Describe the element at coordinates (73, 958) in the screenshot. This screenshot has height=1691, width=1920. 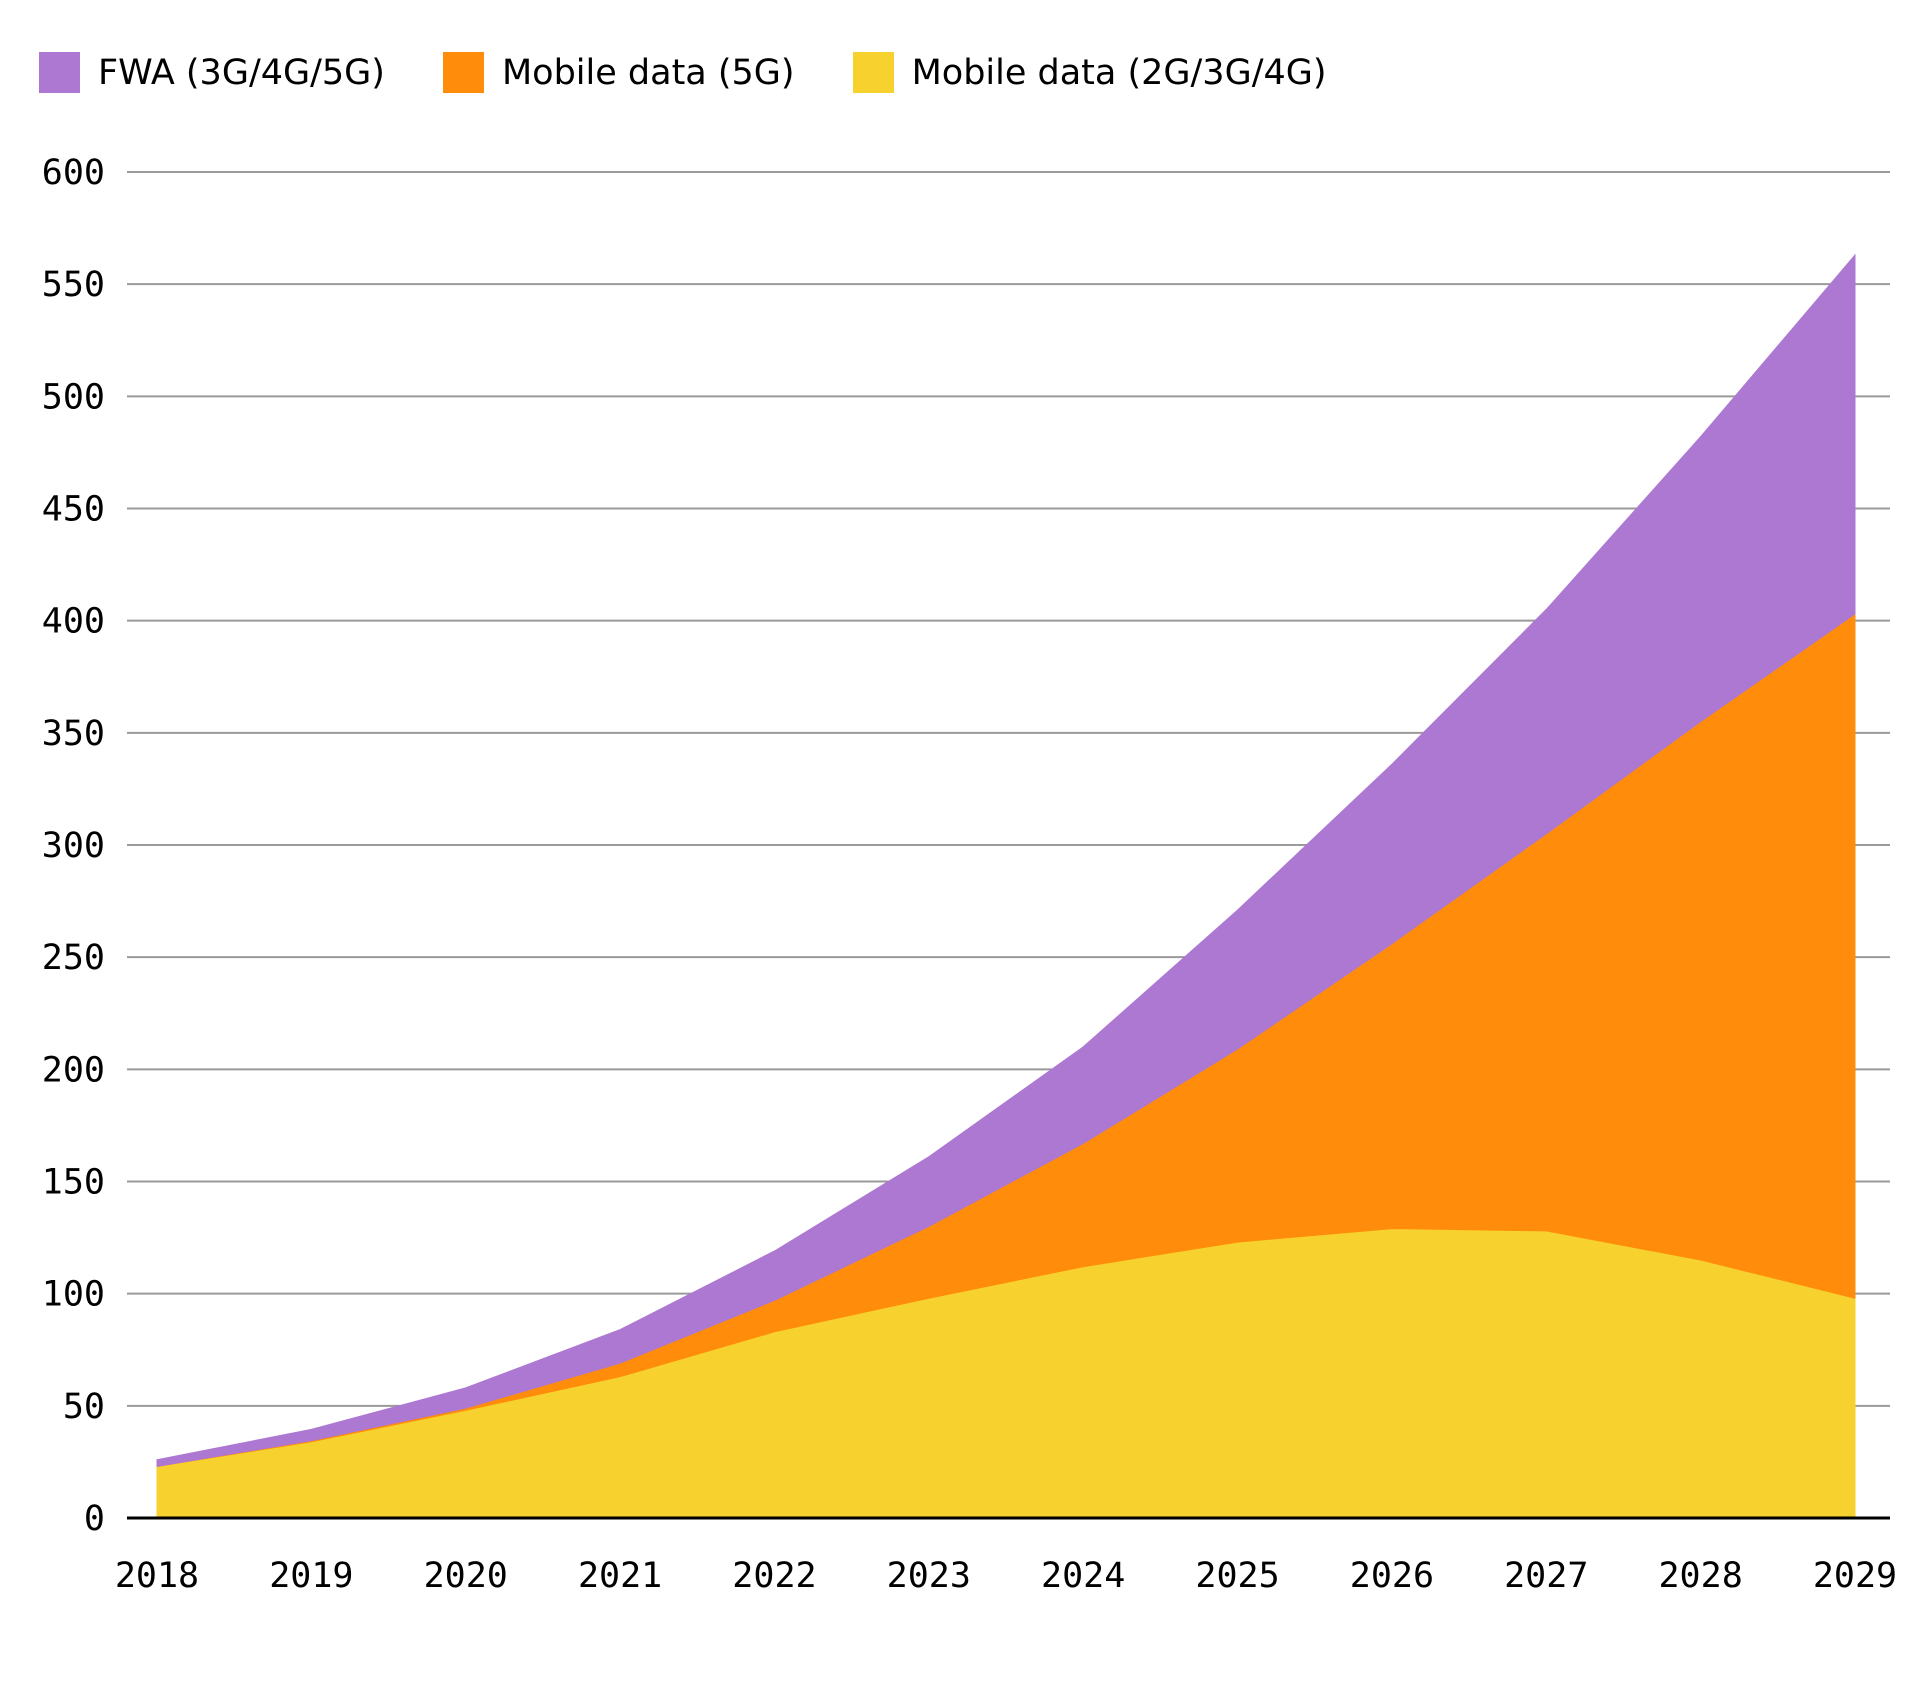
I see `y-tick-label: 250` at that location.